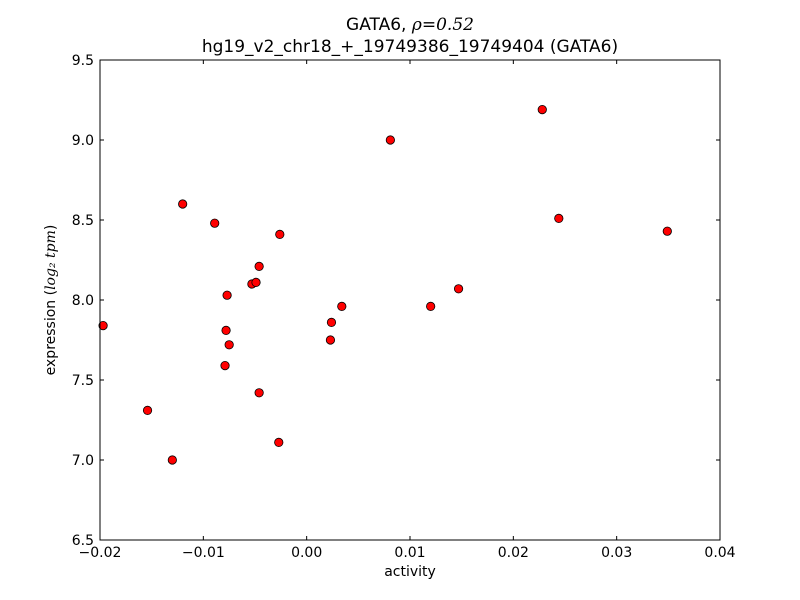  What do you see at coordinates (51, 260) in the screenshot?
I see `y-label-math: log₂ tpm` at bounding box center [51, 260].